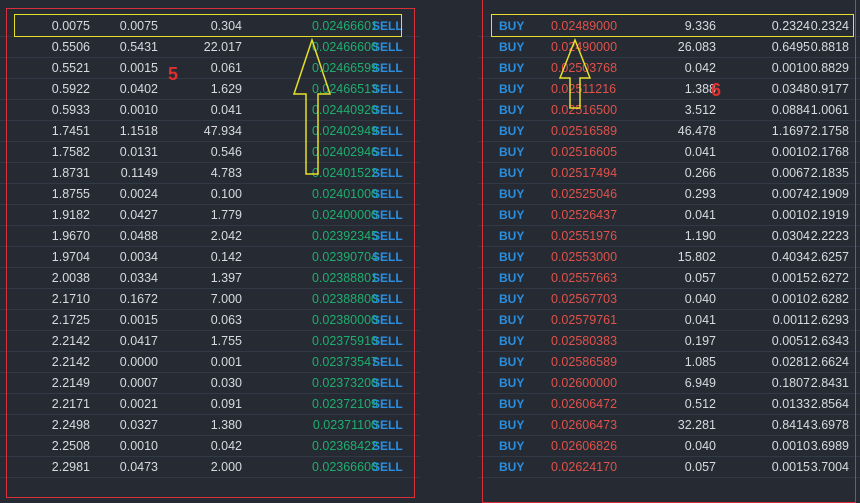  I want to click on sum-amount: 0.9177, so click(829, 89).